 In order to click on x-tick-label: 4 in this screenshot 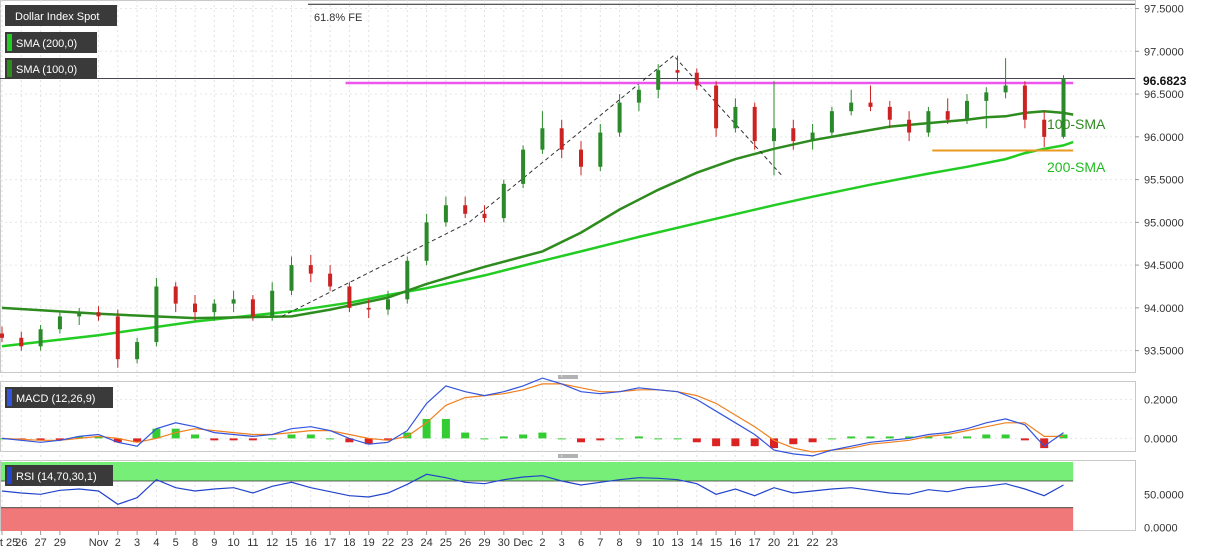, I will do `click(156, 543)`.